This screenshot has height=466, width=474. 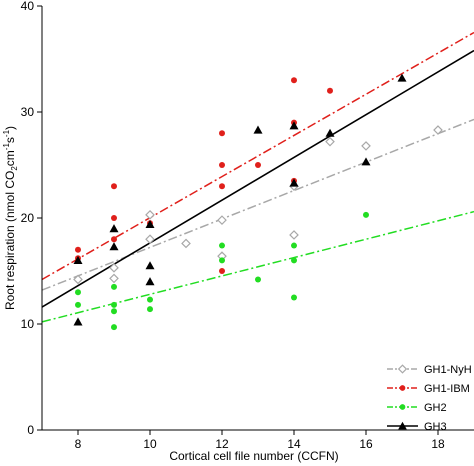 What do you see at coordinates (294, 444) in the screenshot?
I see `x-tick-label-14: 14` at bounding box center [294, 444].